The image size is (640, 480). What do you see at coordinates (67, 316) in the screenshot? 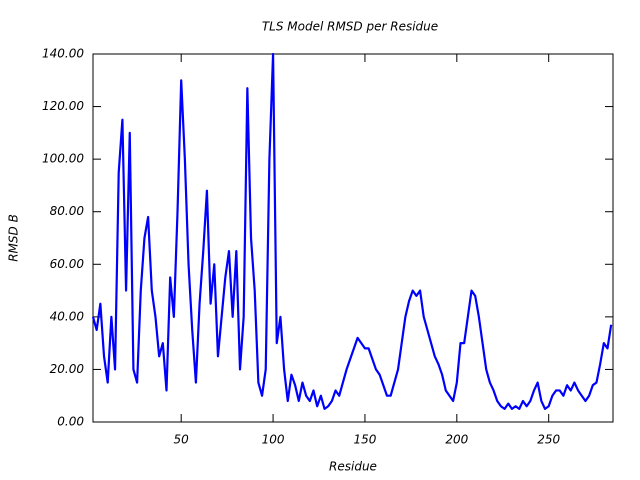
I see `y-tick-label: 40.00` at bounding box center [67, 316].